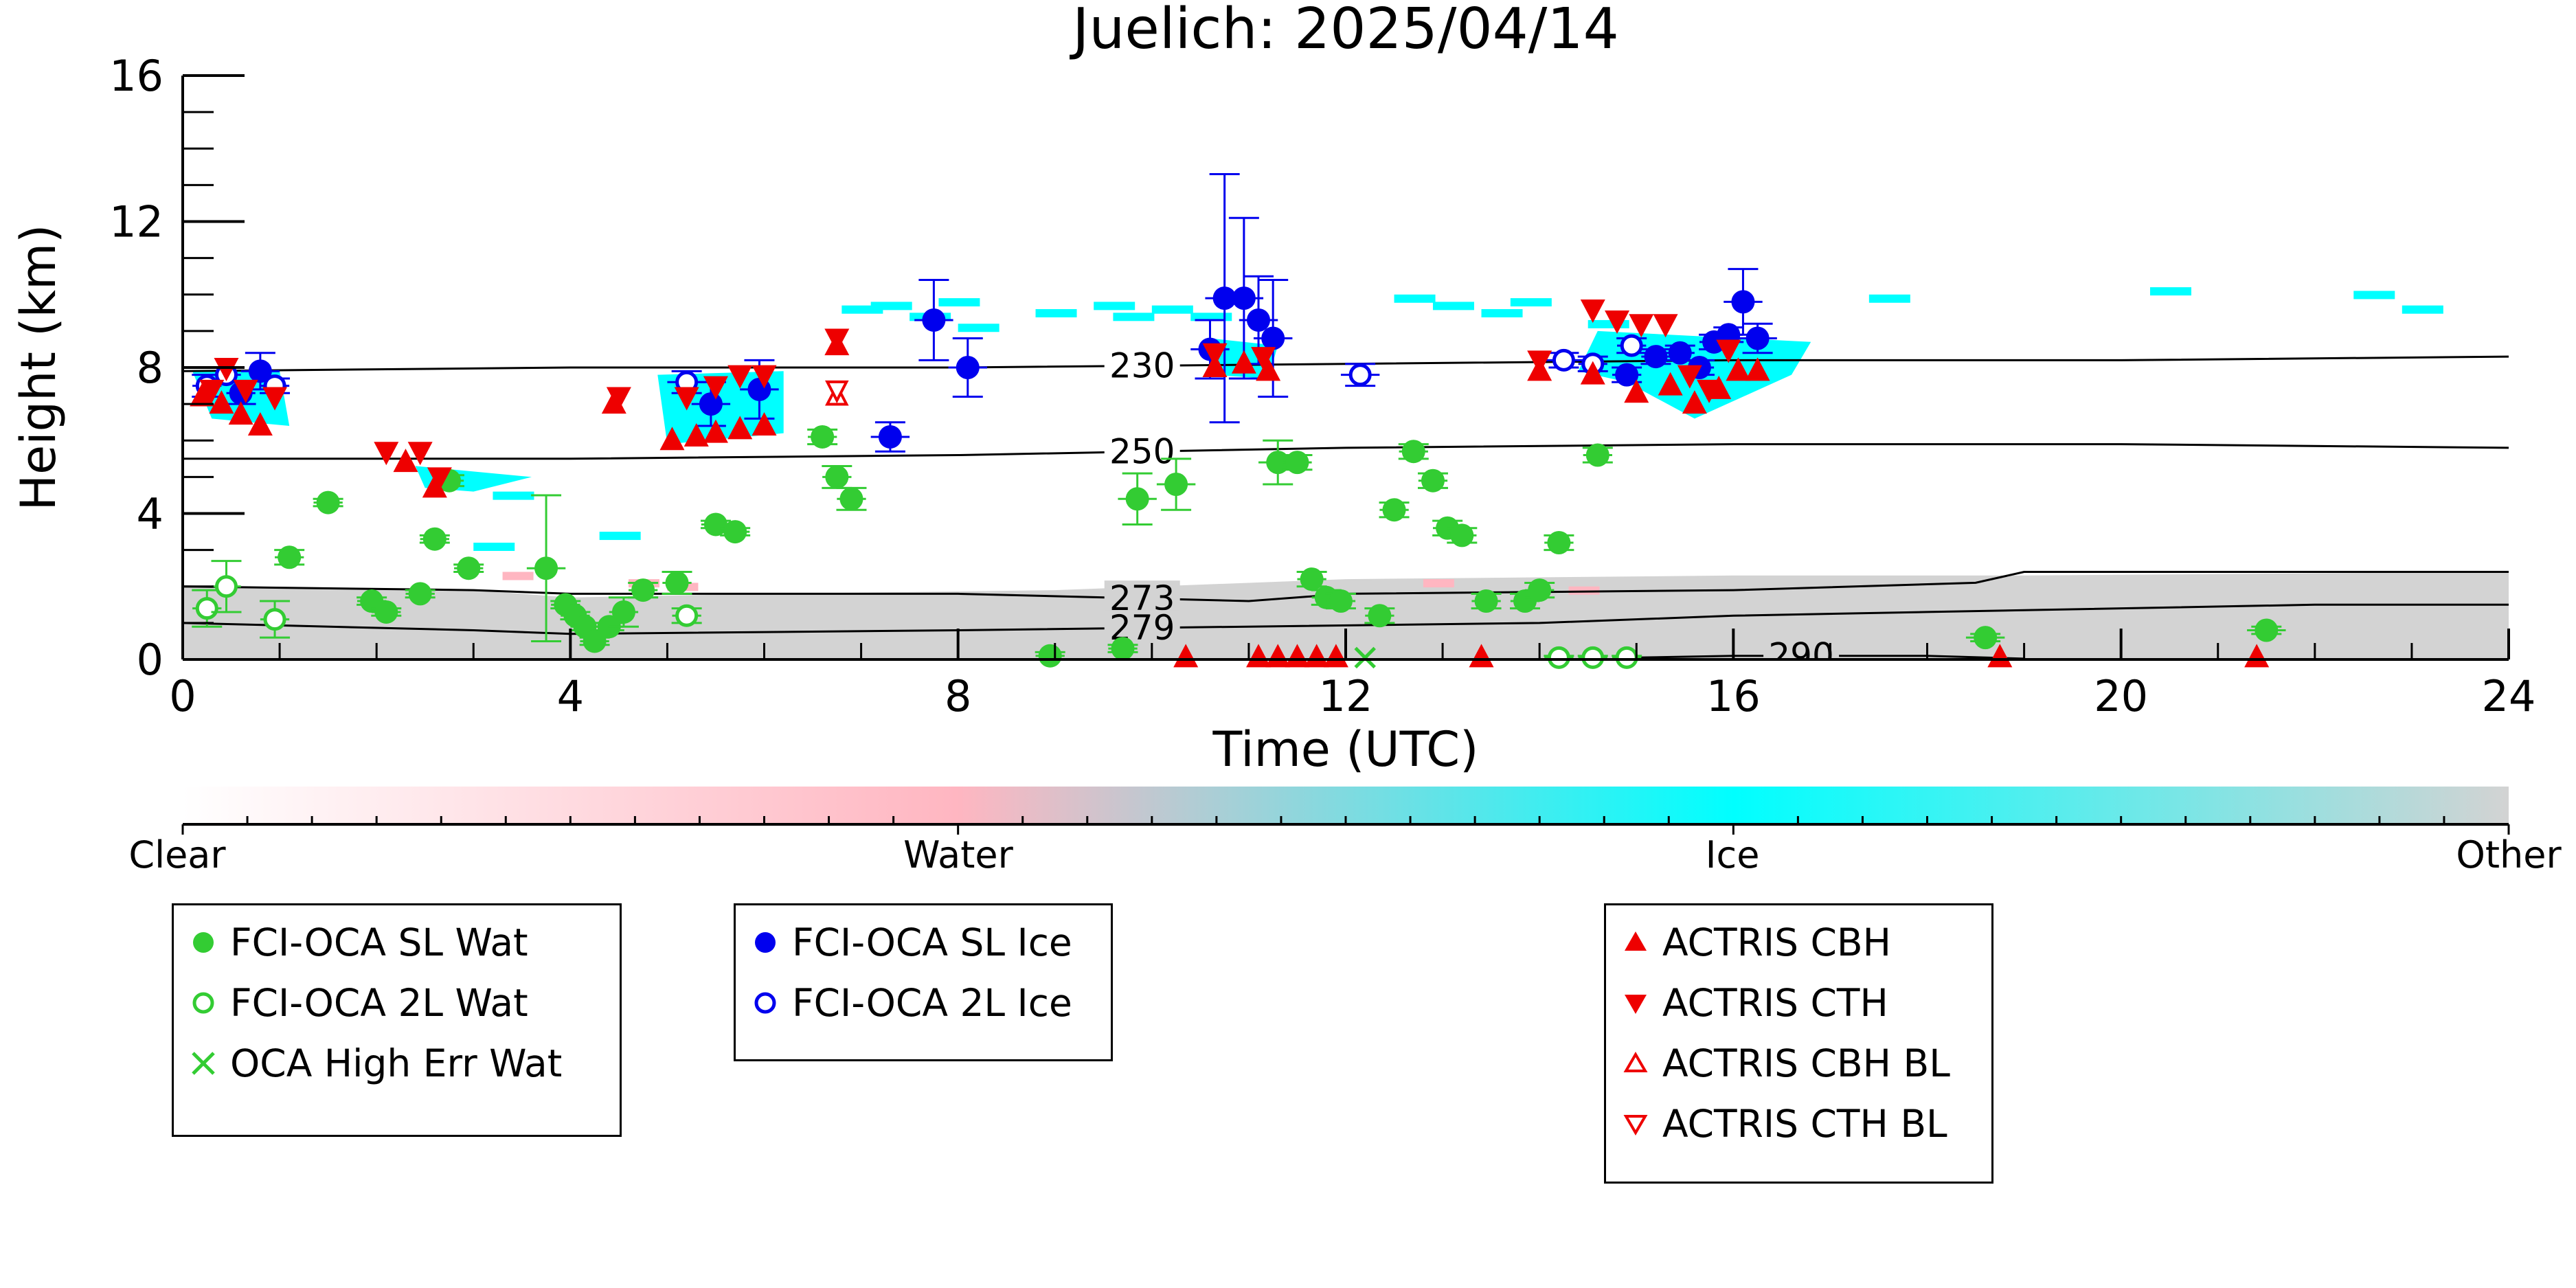  I want to click on legend-label: FCI-OCA SL Wat, so click(379, 942).